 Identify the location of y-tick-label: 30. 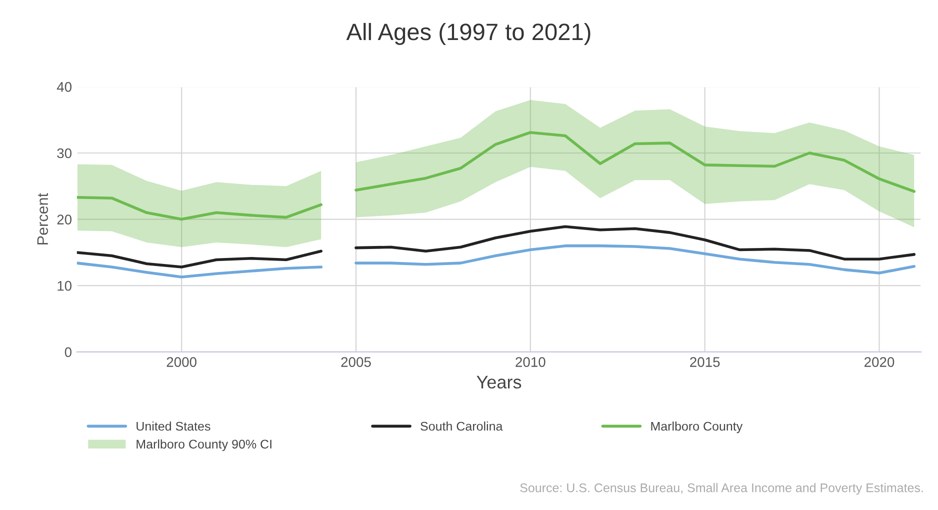
(64, 153).